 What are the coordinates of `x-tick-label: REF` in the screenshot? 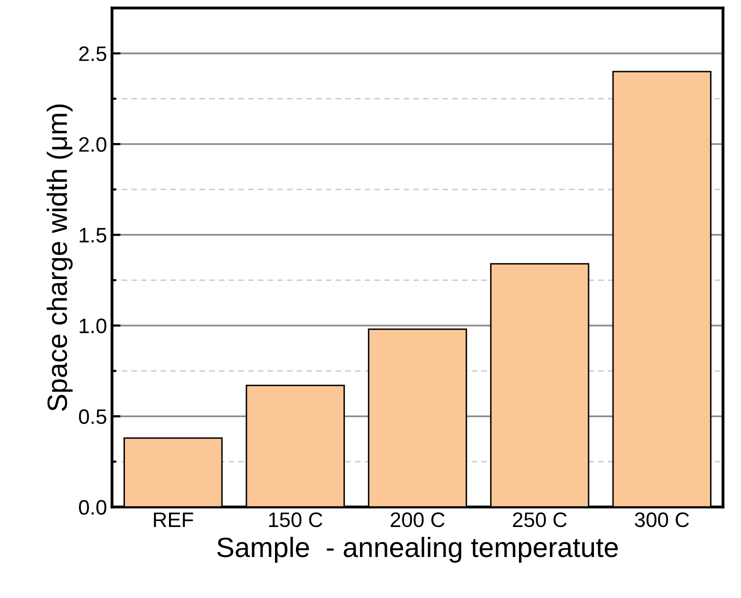 It's located at (174, 519).